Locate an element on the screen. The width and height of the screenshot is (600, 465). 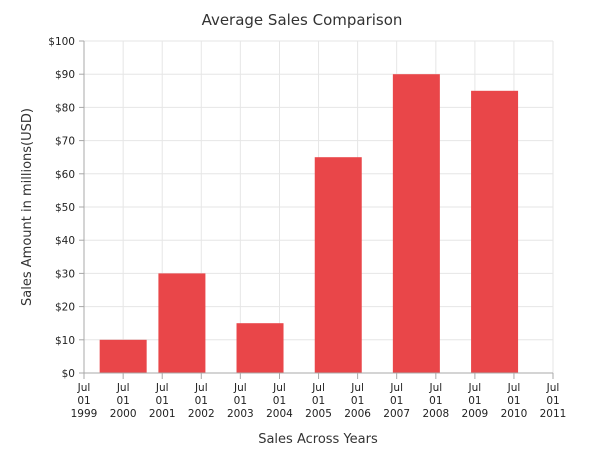
x-tick-label-line: 2009 is located at coordinates (475, 414).